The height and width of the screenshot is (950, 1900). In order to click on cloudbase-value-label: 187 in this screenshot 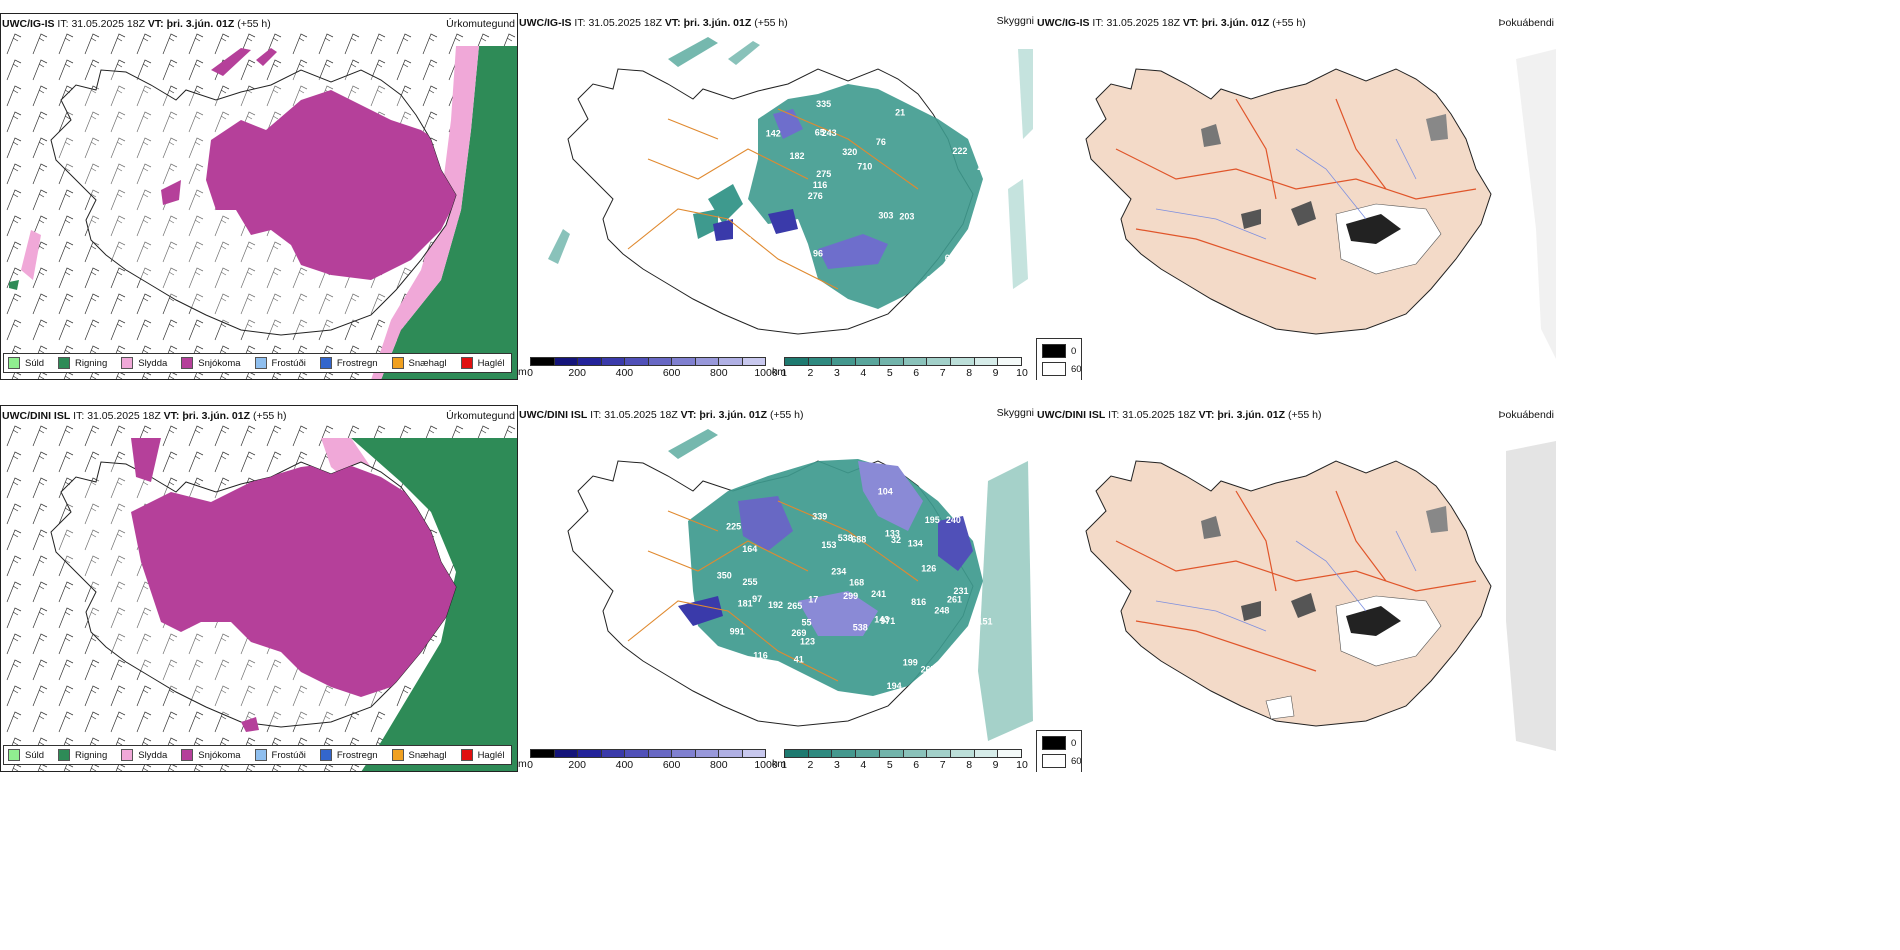, I will do `click(743, 241)`.